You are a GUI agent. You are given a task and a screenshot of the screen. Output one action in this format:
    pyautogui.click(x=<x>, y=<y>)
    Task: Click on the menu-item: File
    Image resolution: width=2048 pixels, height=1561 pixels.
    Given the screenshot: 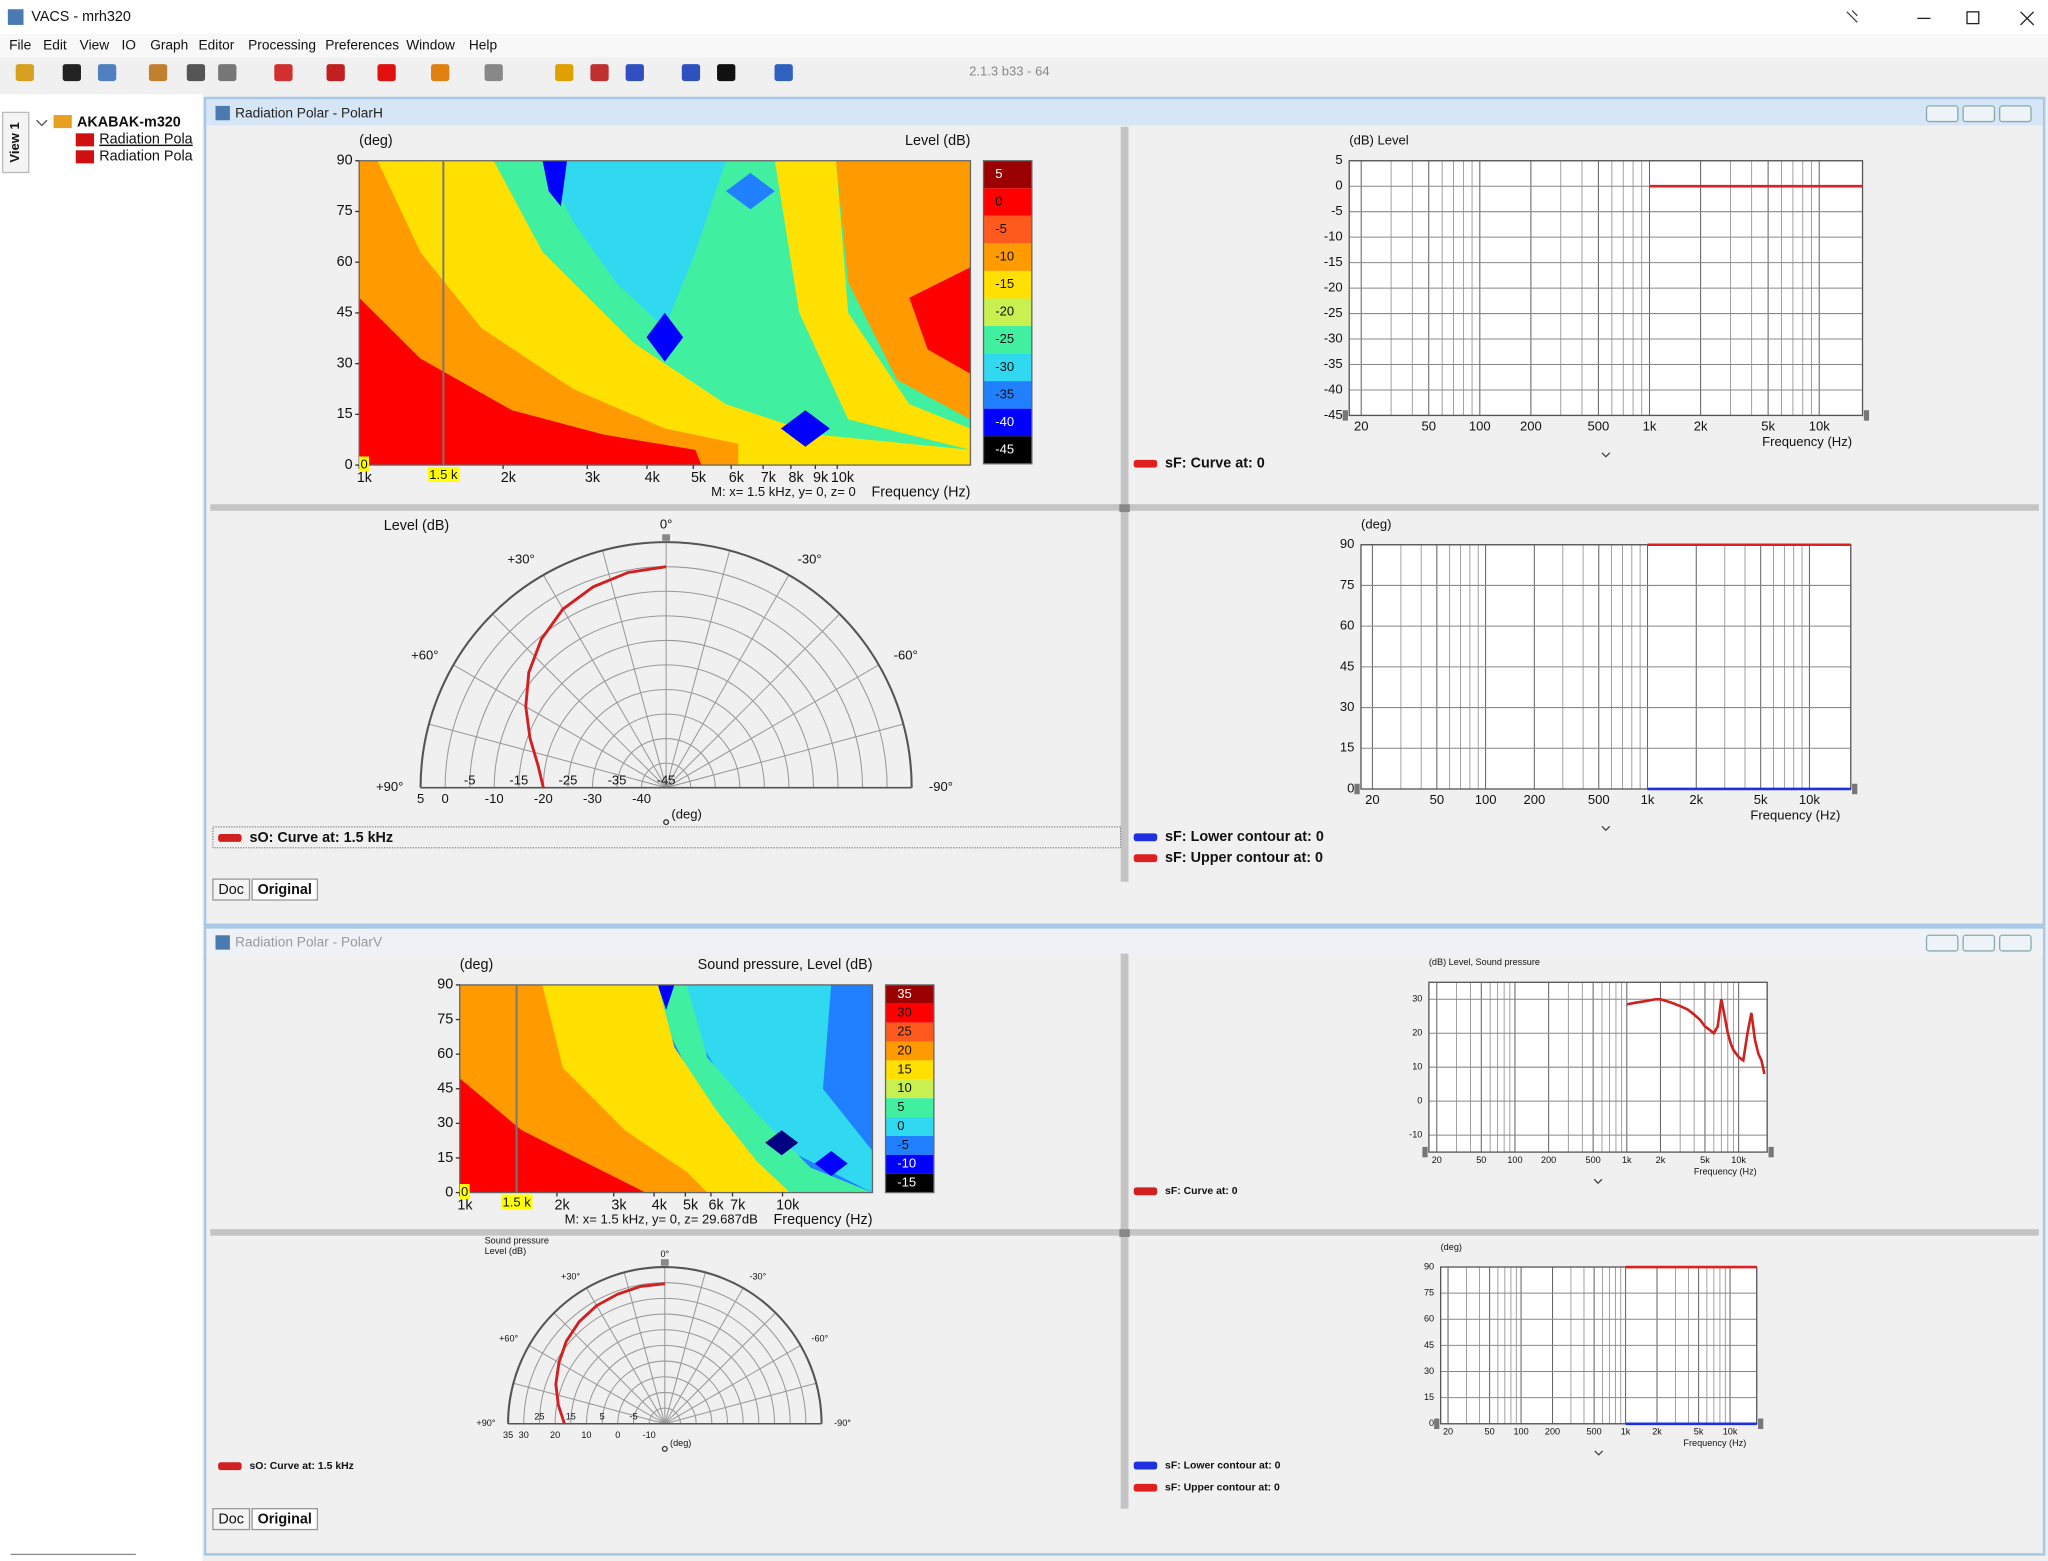 What is the action you would take?
    pyautogui.click(x=20, y=44)
    